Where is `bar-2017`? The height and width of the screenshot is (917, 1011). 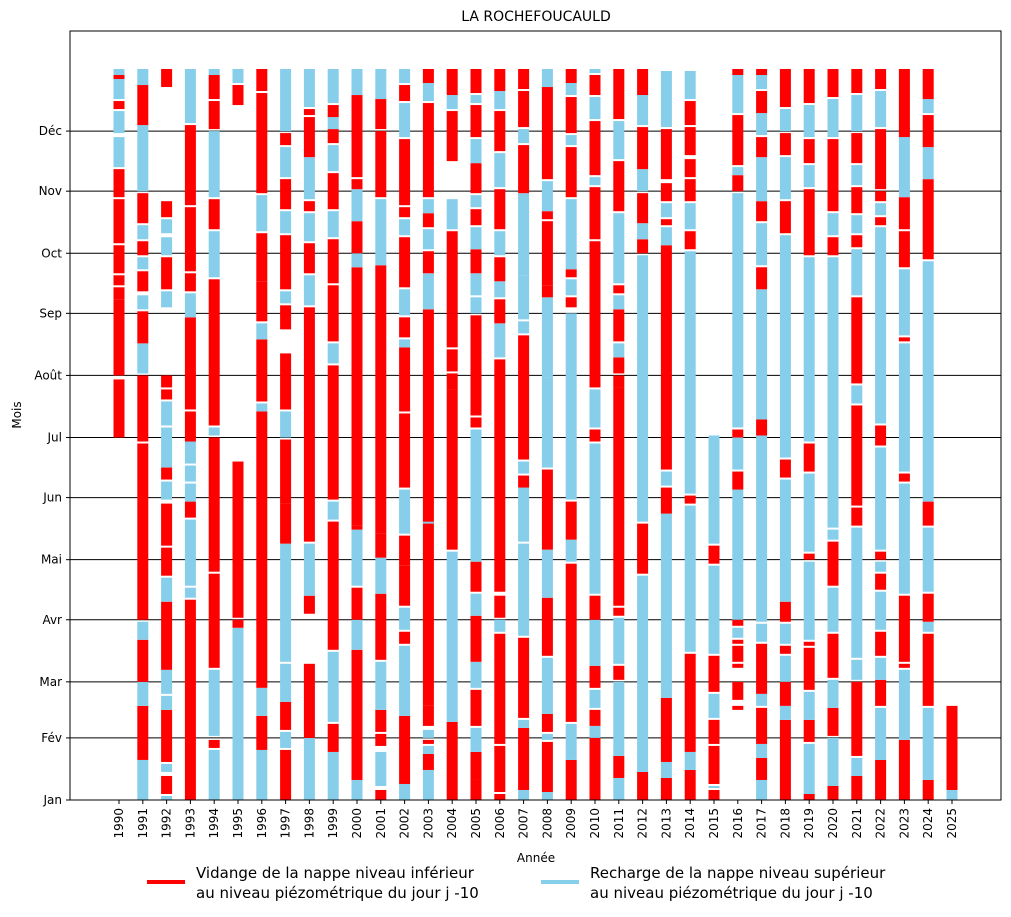
bar-2017 is located at coordinates (762, 434).